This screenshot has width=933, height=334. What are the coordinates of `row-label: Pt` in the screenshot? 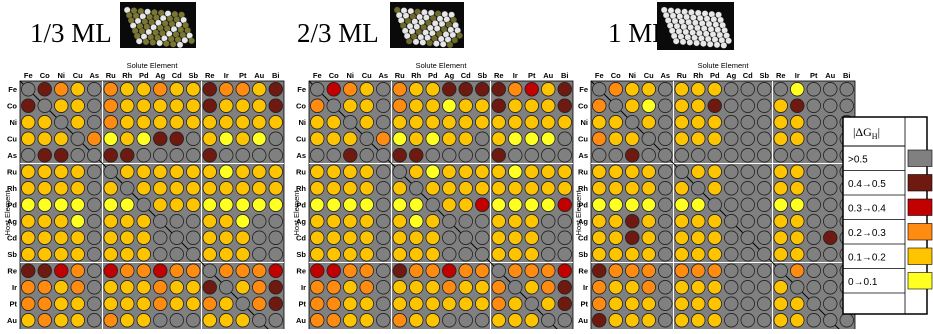 It's located at (14, 303).